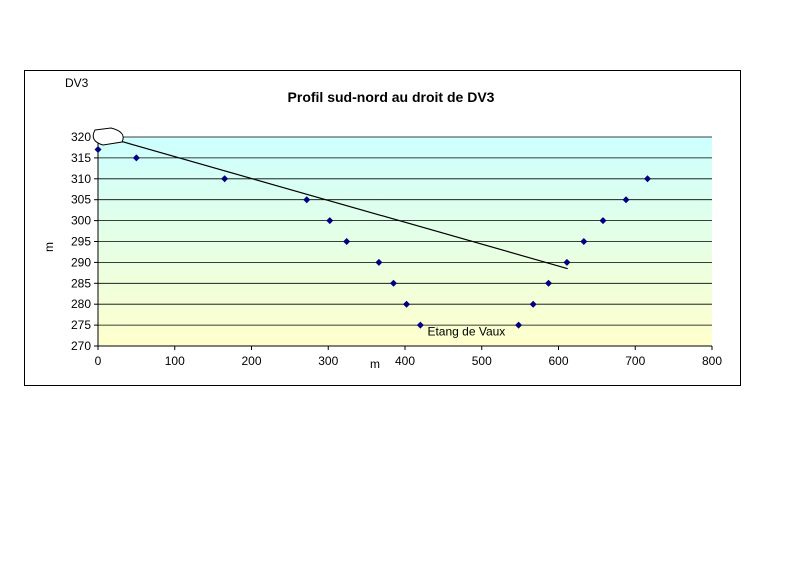 This screenshot has height=561, width=800. I want to click on annotation-label: Etang de Vaux, so click(466, 332).